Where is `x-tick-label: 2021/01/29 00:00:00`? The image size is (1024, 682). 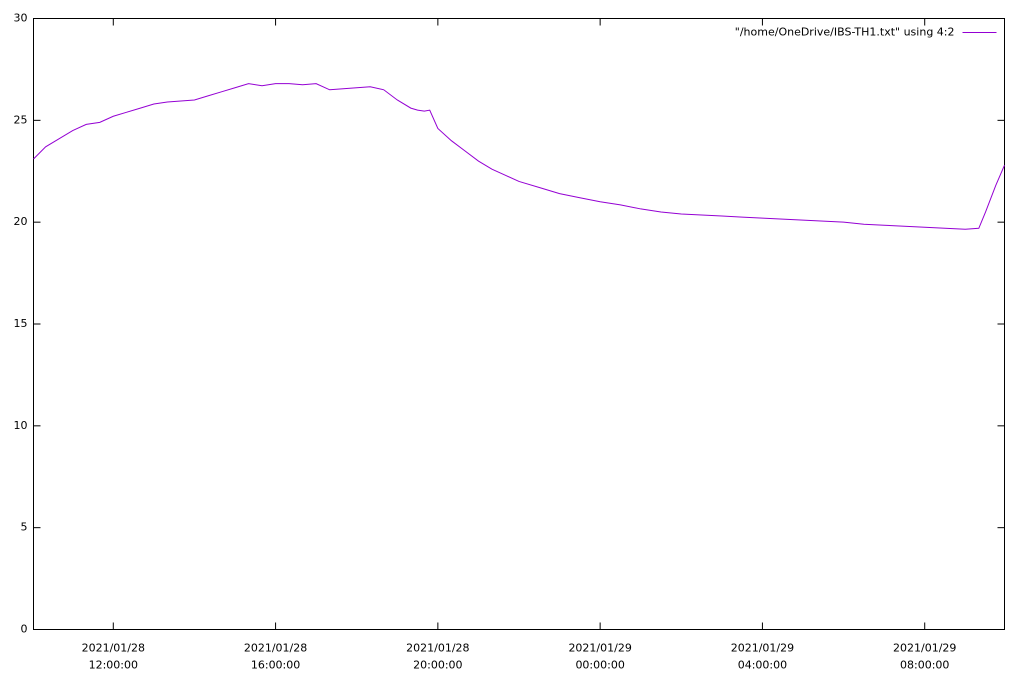 x-tick-label: 2021/01/29 00:00:00 is located at coordinates (599, 657).